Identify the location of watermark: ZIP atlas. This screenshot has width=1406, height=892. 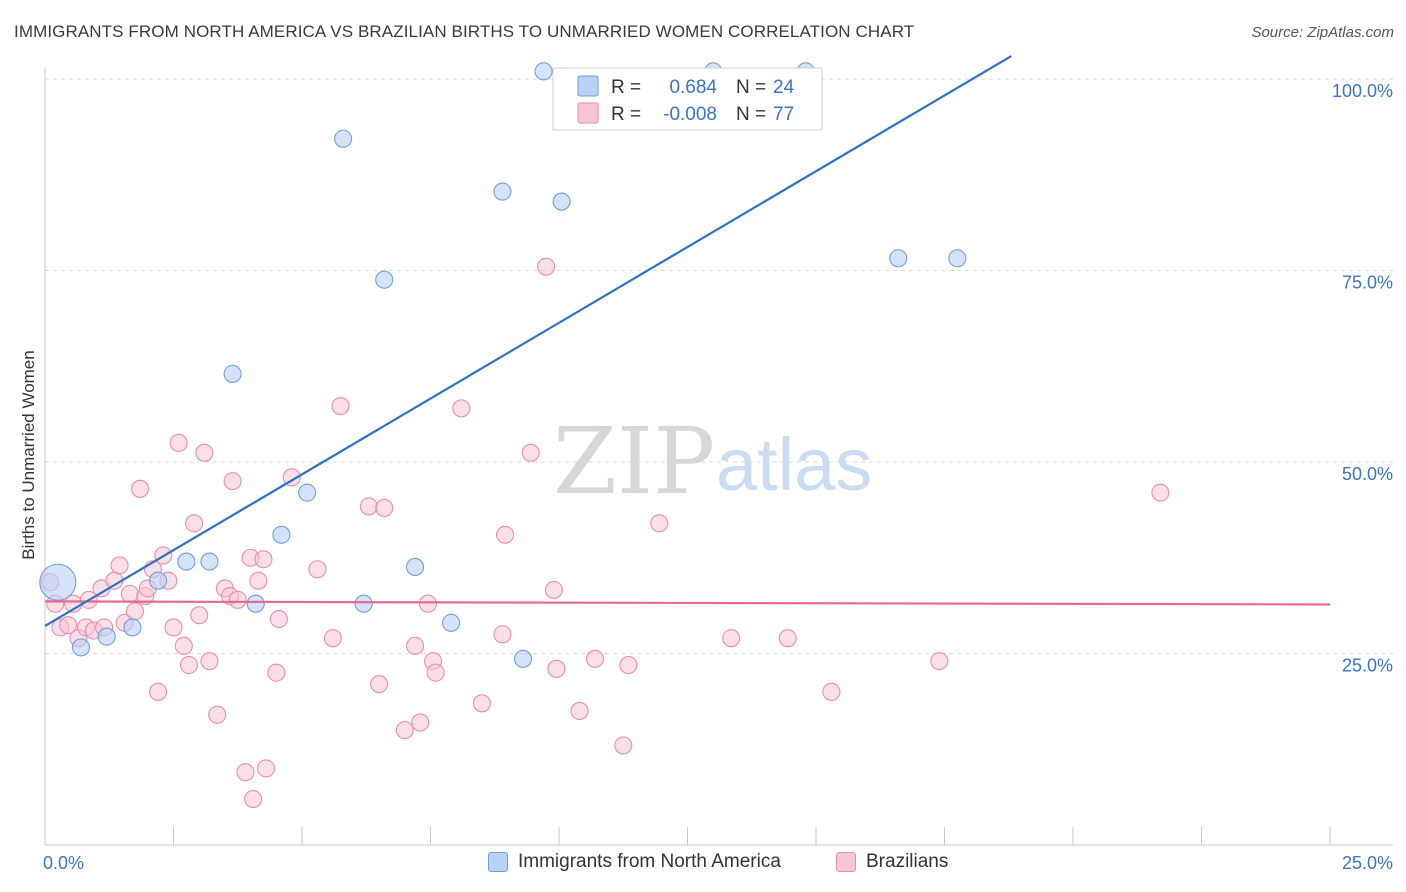
(712, 461).